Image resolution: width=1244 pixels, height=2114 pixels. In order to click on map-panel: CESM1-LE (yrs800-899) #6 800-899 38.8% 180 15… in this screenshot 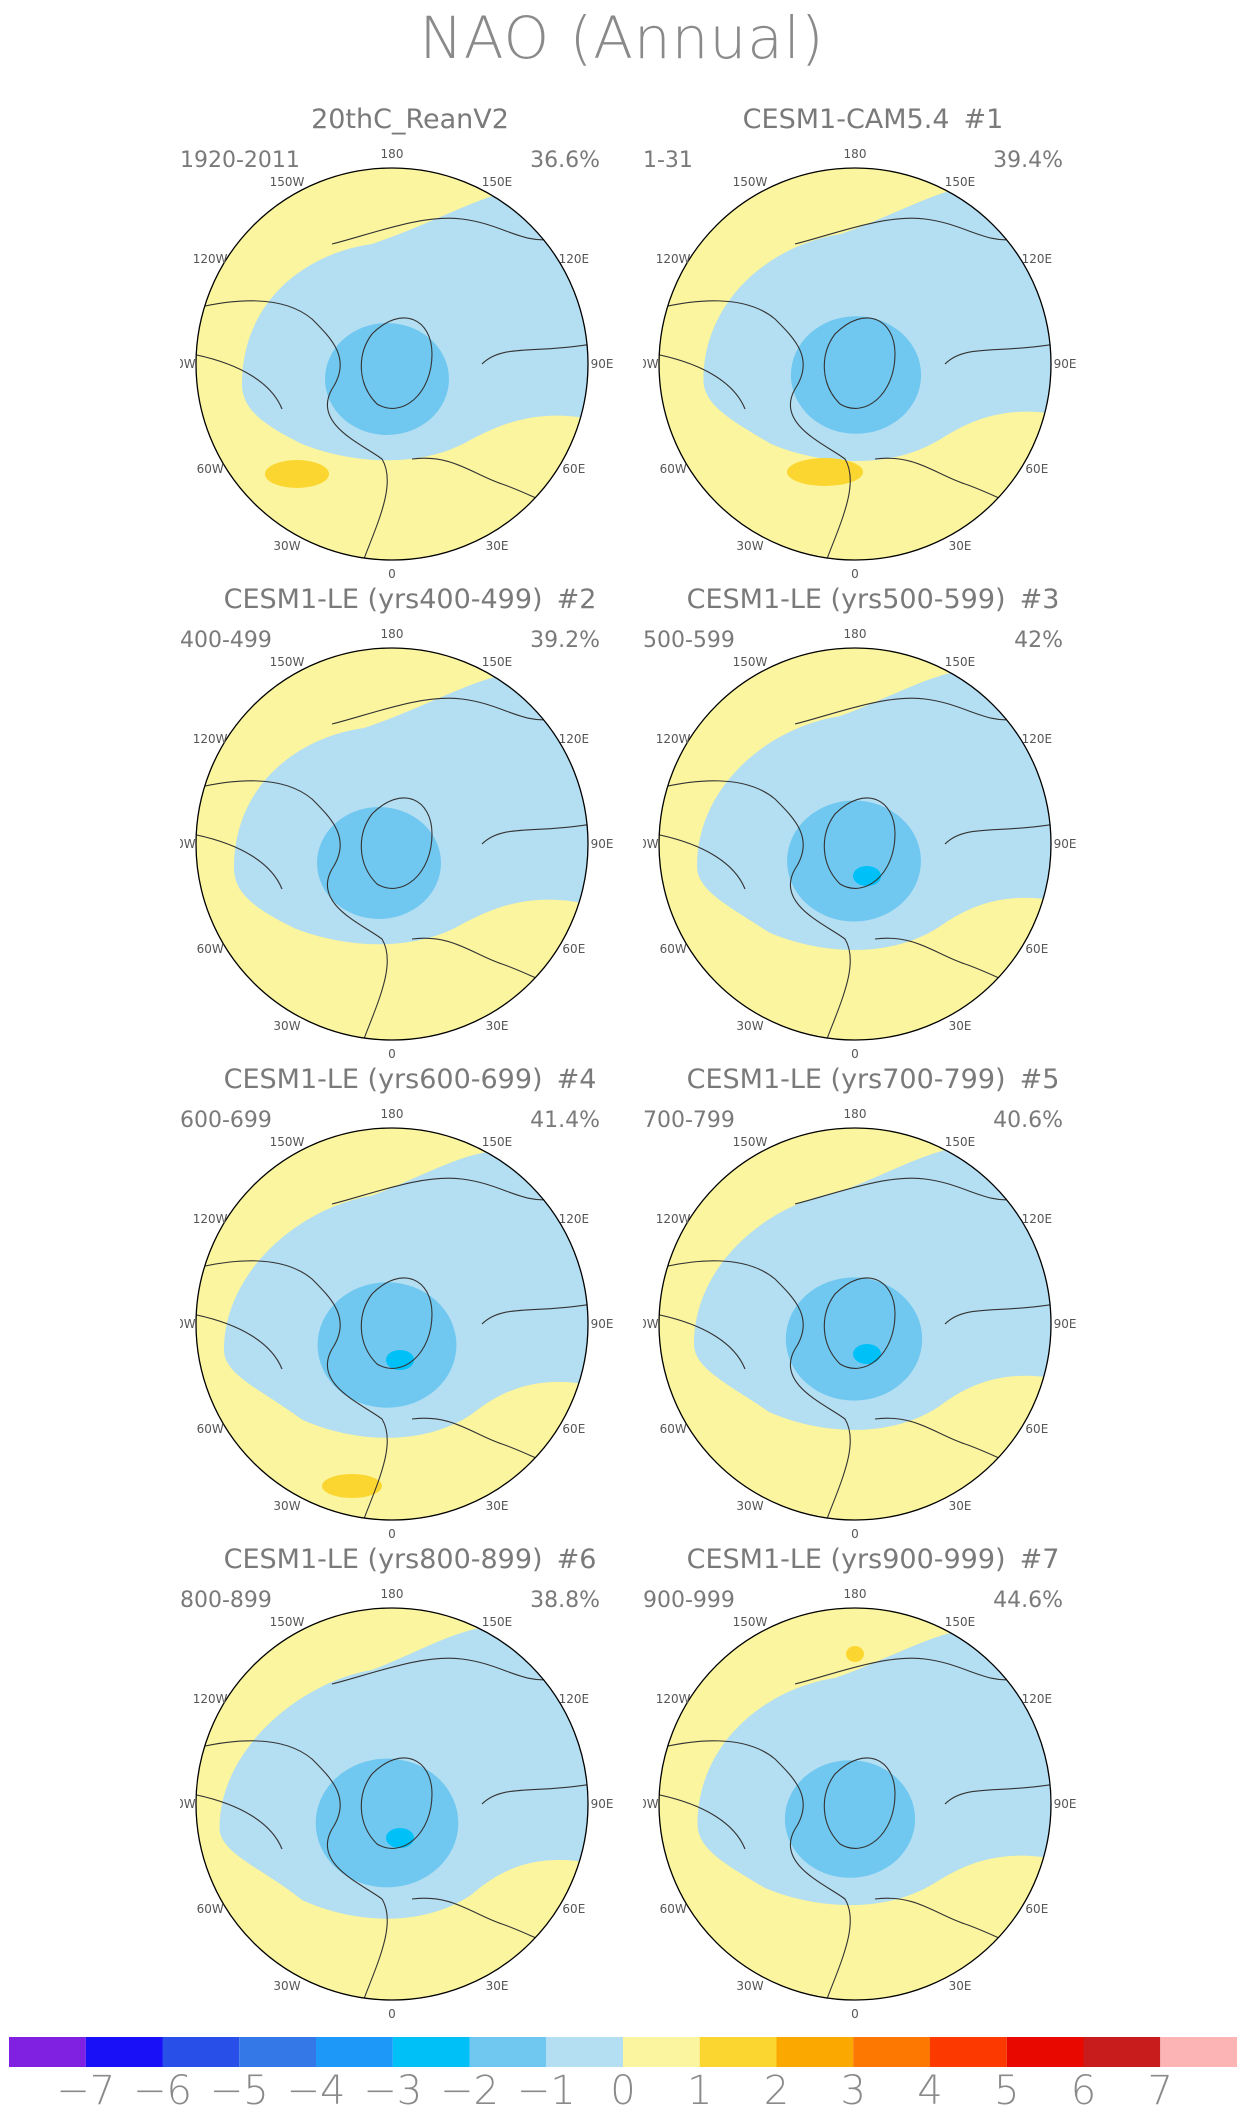, I will do `click(410, 1784)`.